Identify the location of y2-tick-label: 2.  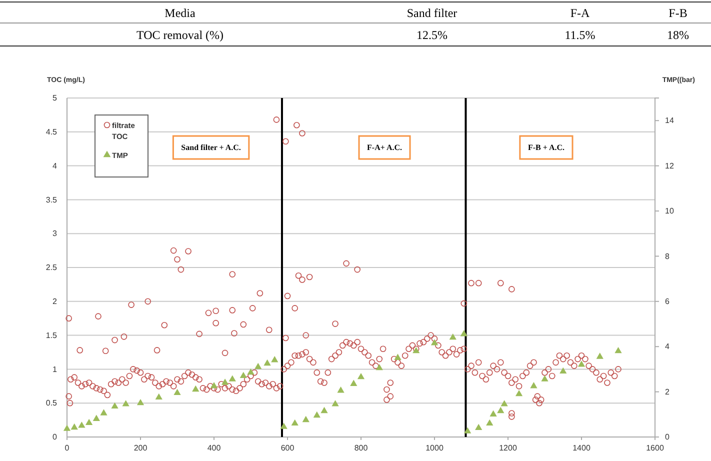
(667, 391).